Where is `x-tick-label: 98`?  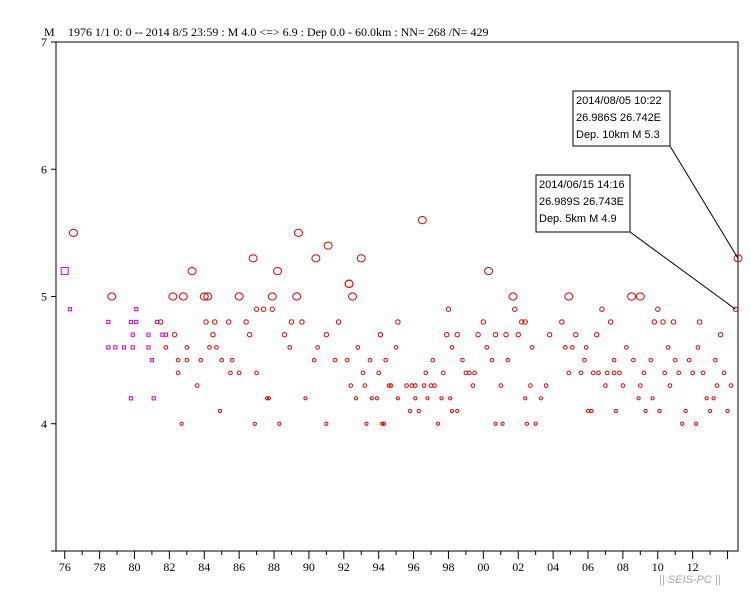 x-tick-label: 98 is located at coordinates (448, 567).